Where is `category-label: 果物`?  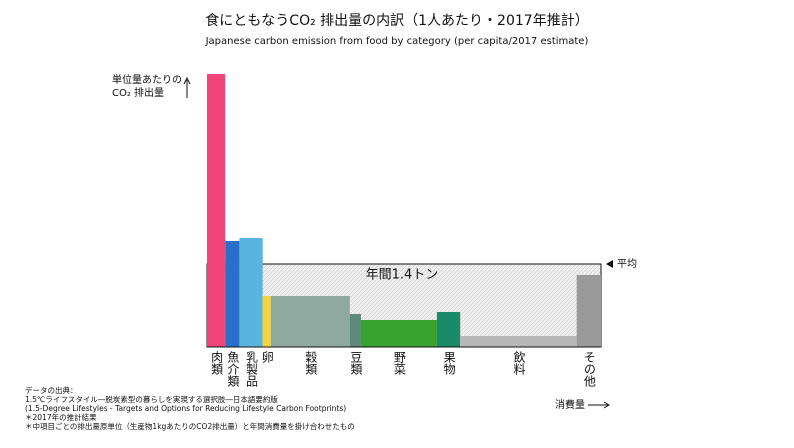 category-label: 果物 is located at coordinates (449, 363).